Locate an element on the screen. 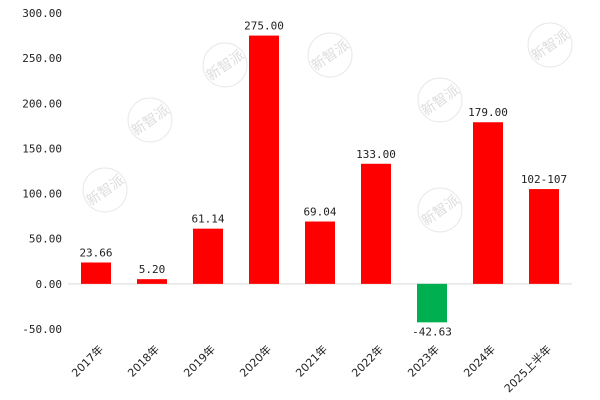 The height and width of the screenshot is (400, 600). x-tick-label: 2021年 is located at coordinates (311, 360).